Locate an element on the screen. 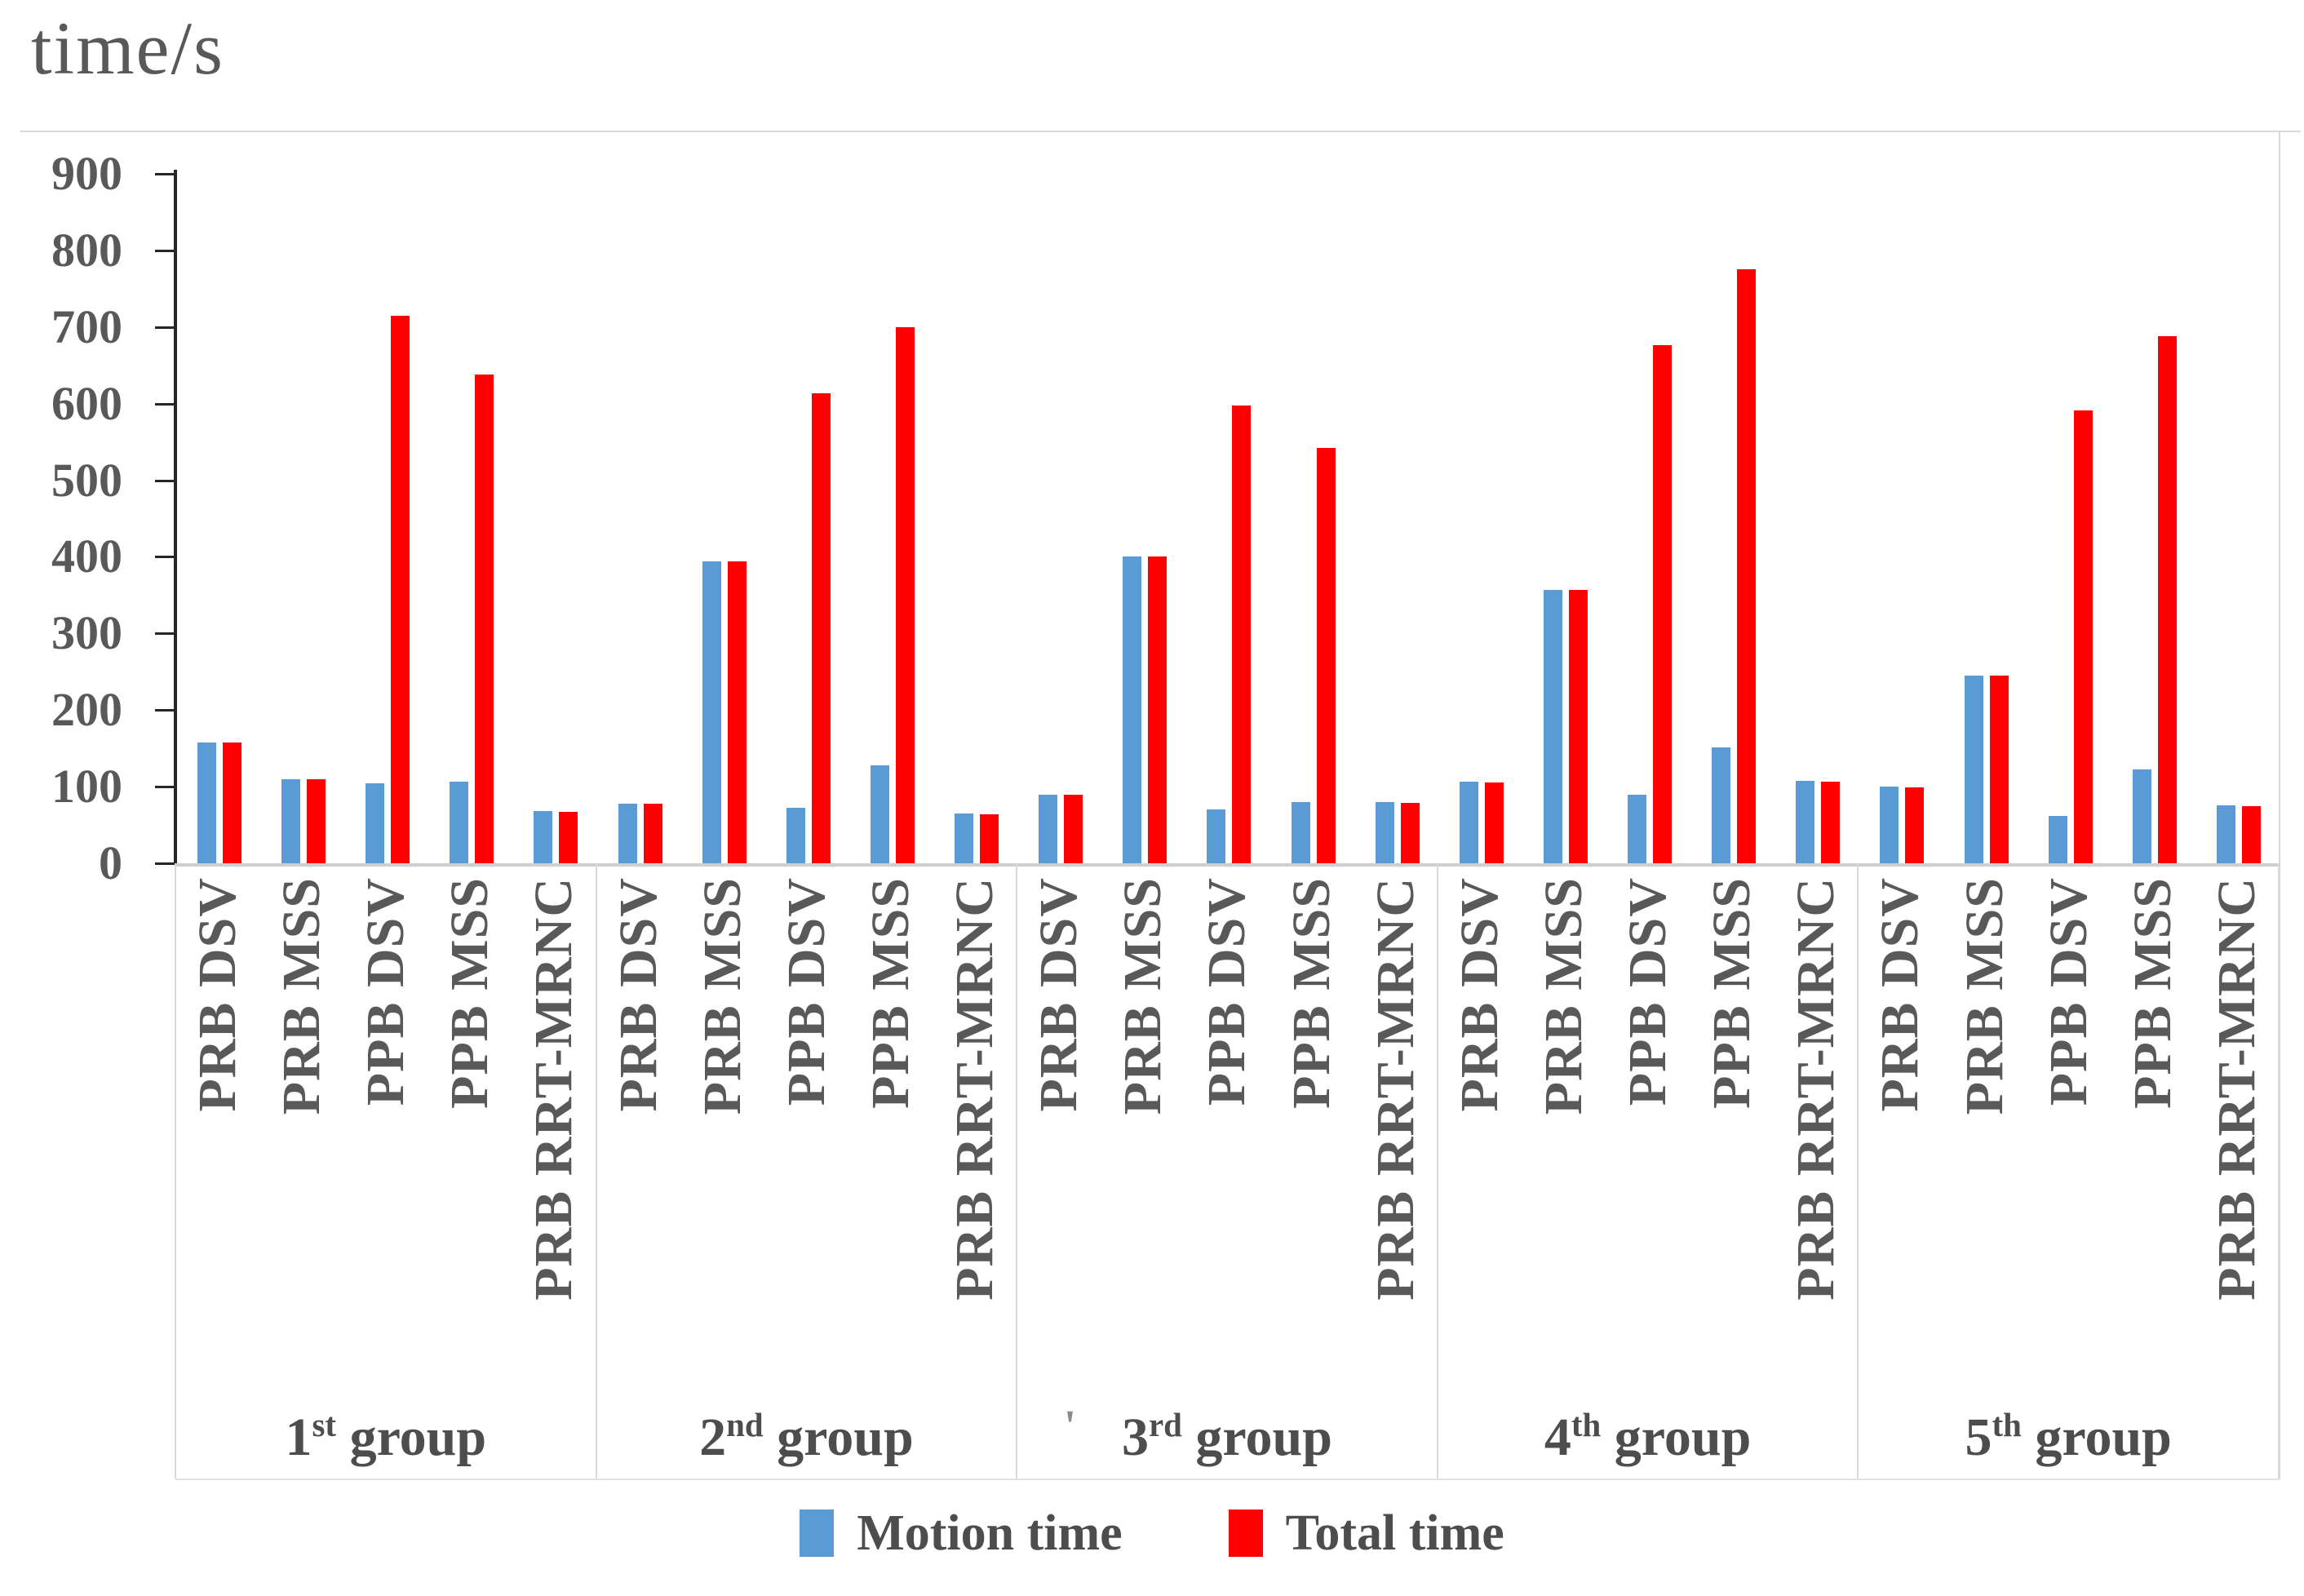 Image resolution: width=2304 pixels, height=1596 pixels. group-label: 2nd group is located at coordinates (806, 1438).